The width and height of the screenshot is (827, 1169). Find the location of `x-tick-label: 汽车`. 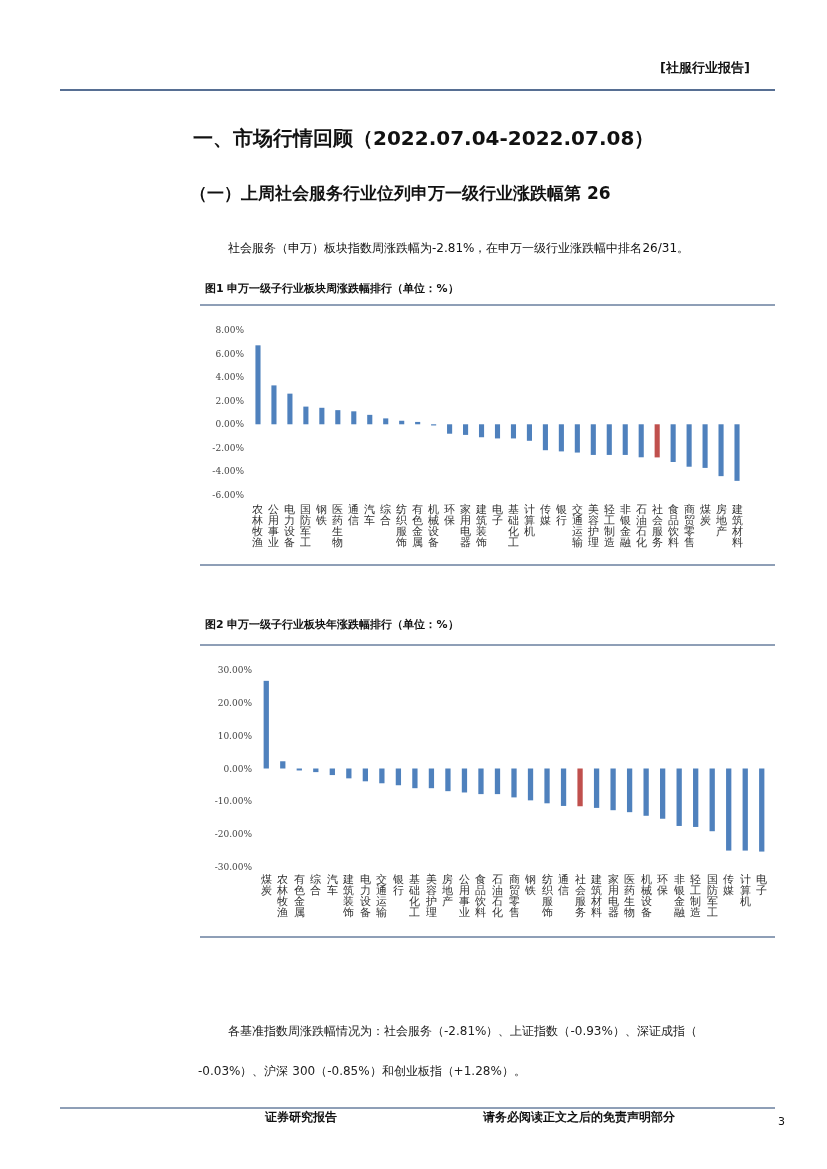

x-tick-label: 汽车 is located at coordinates (332, 884).